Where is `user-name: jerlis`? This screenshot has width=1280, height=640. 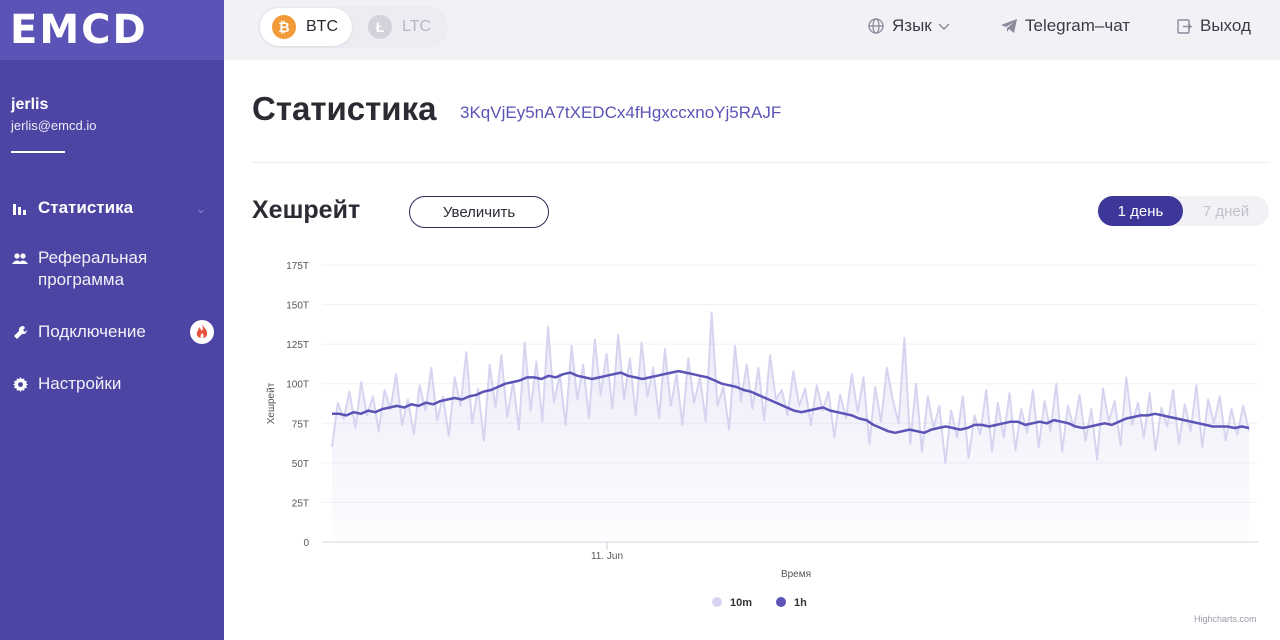
user-name: jerlis is located at coordinates (30, 104).